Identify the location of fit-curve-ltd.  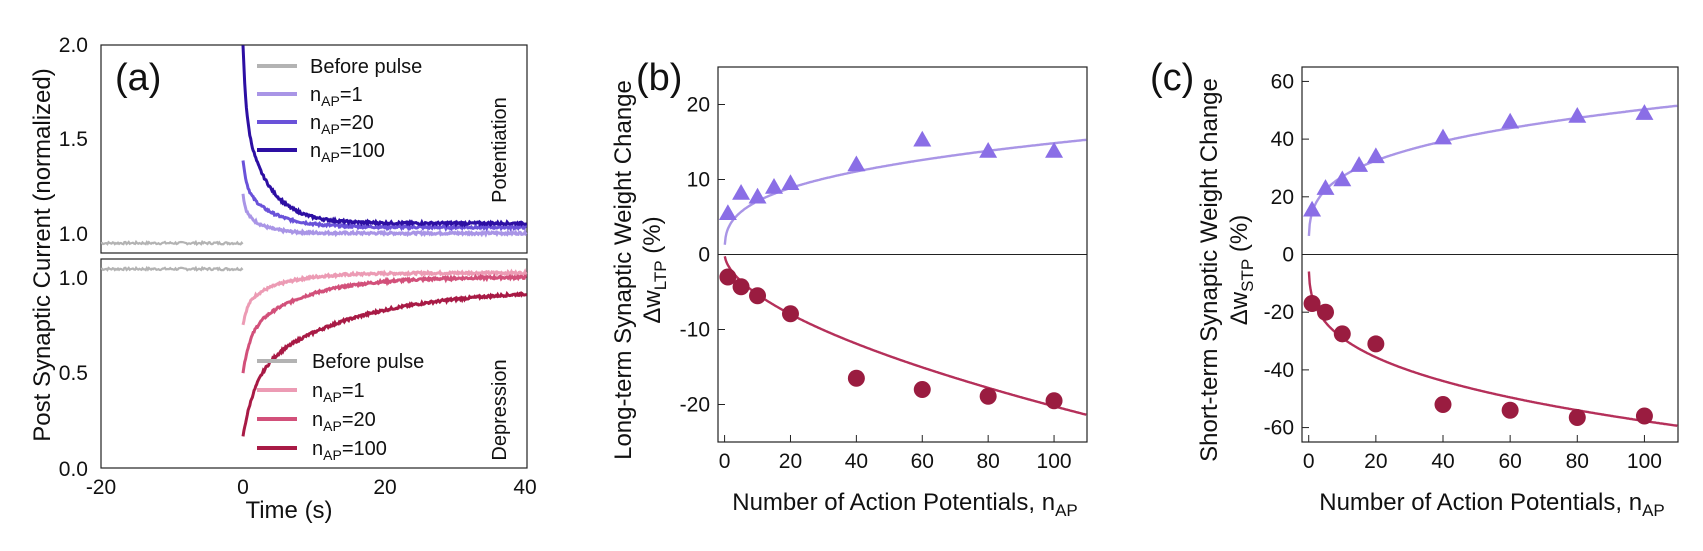
(905, 336).